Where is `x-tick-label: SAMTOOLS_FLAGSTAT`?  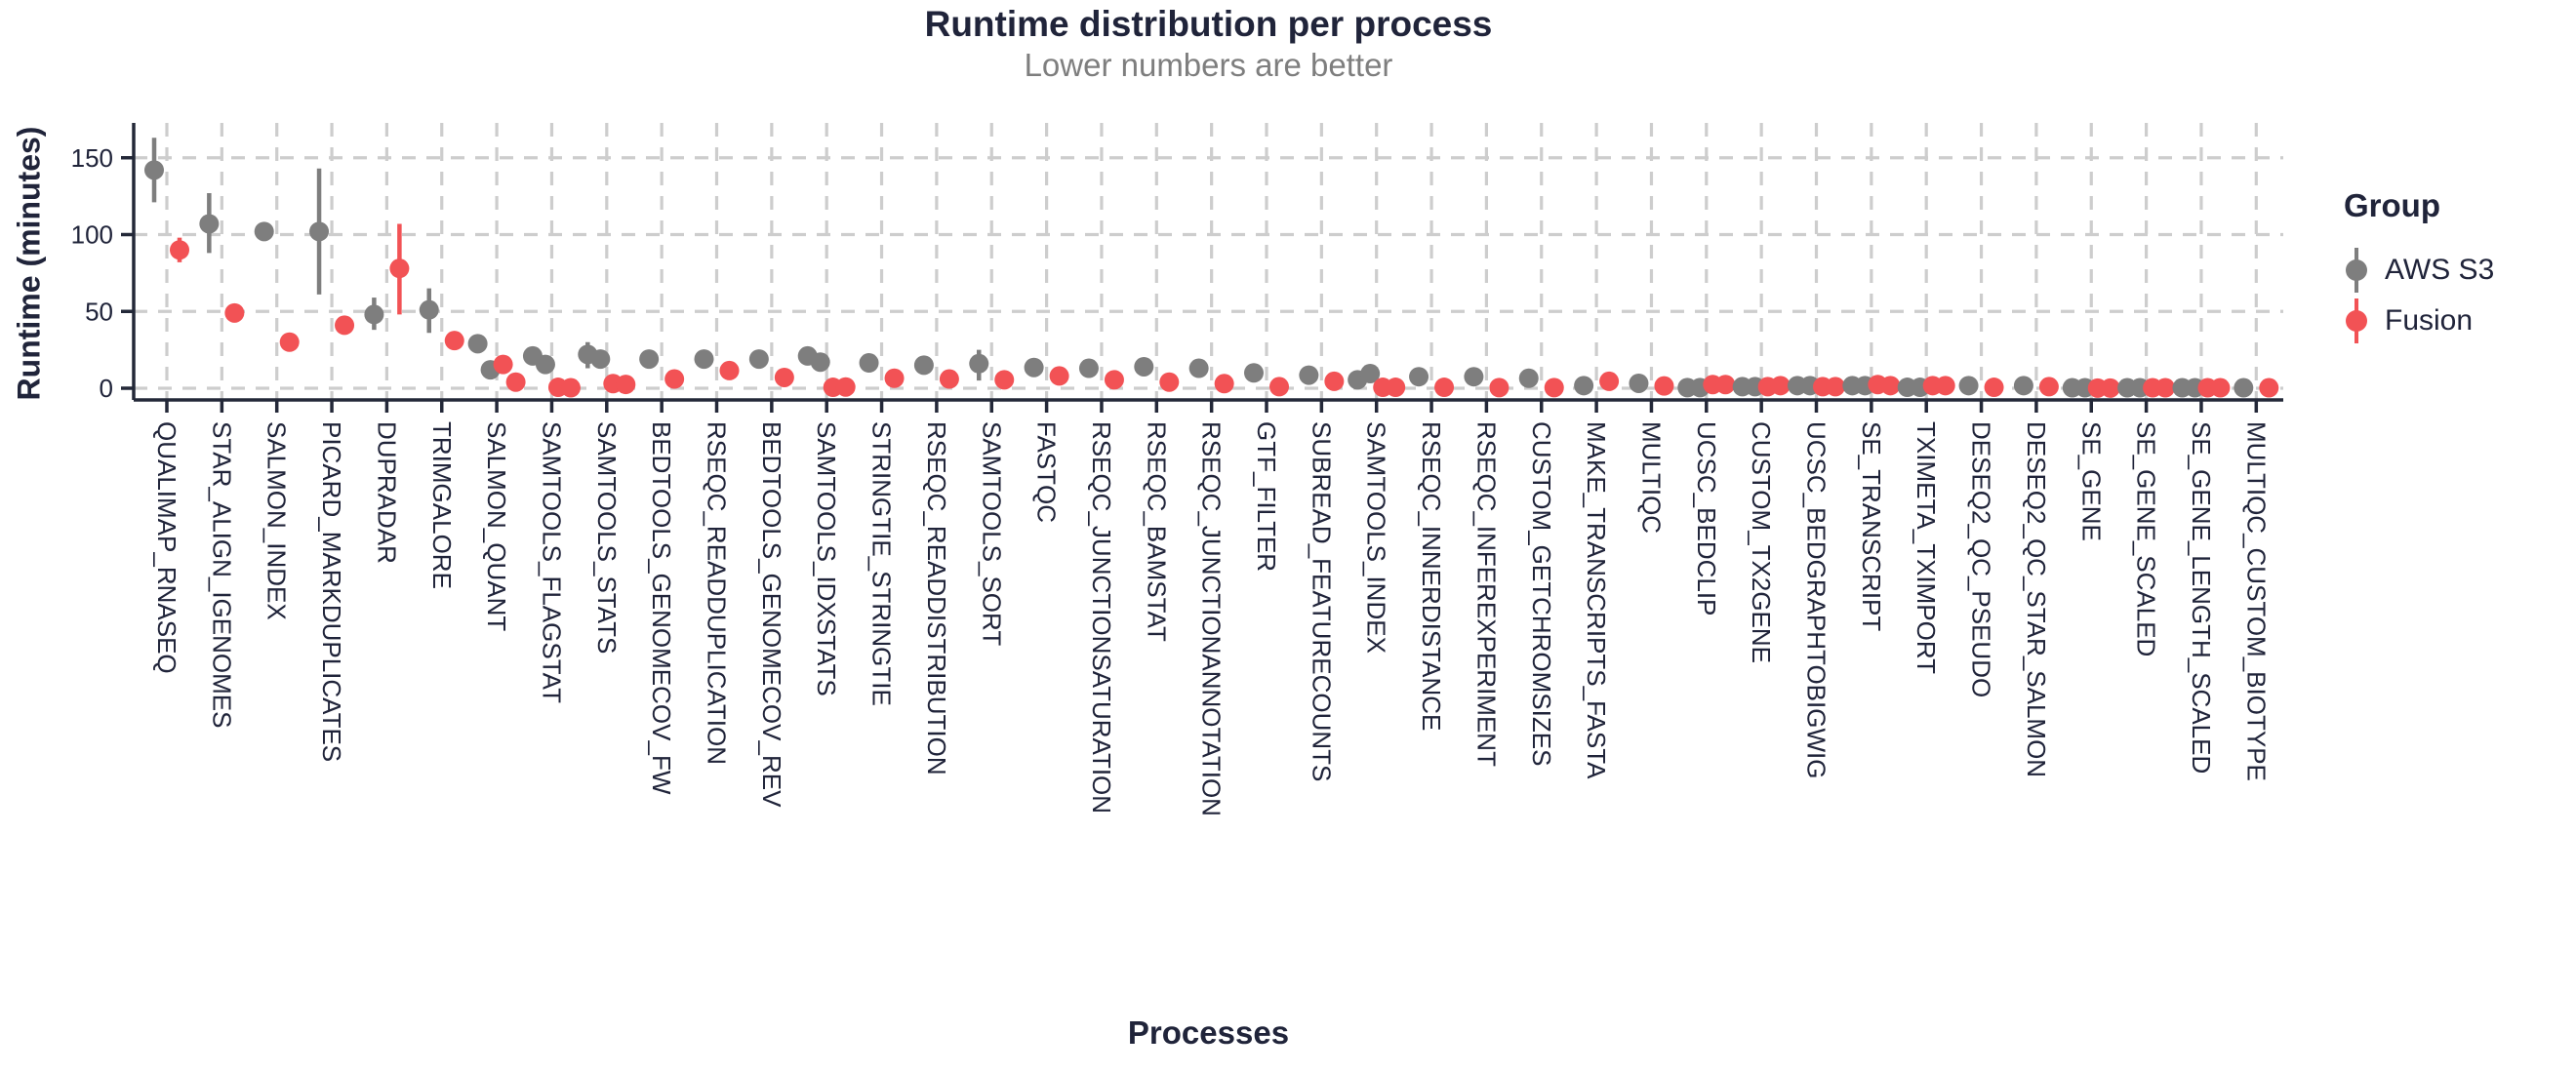
x-tick-label: SAMTOOLS_FLAGSTAT is located at coordinates (551, 562).